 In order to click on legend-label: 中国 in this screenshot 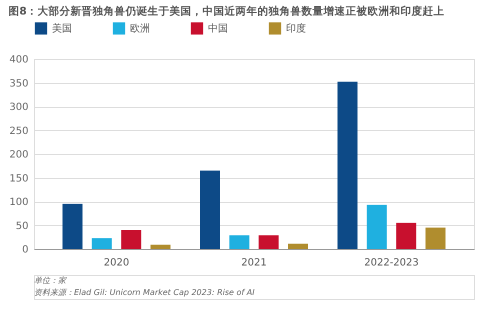, I will do `click(218, 28)`.